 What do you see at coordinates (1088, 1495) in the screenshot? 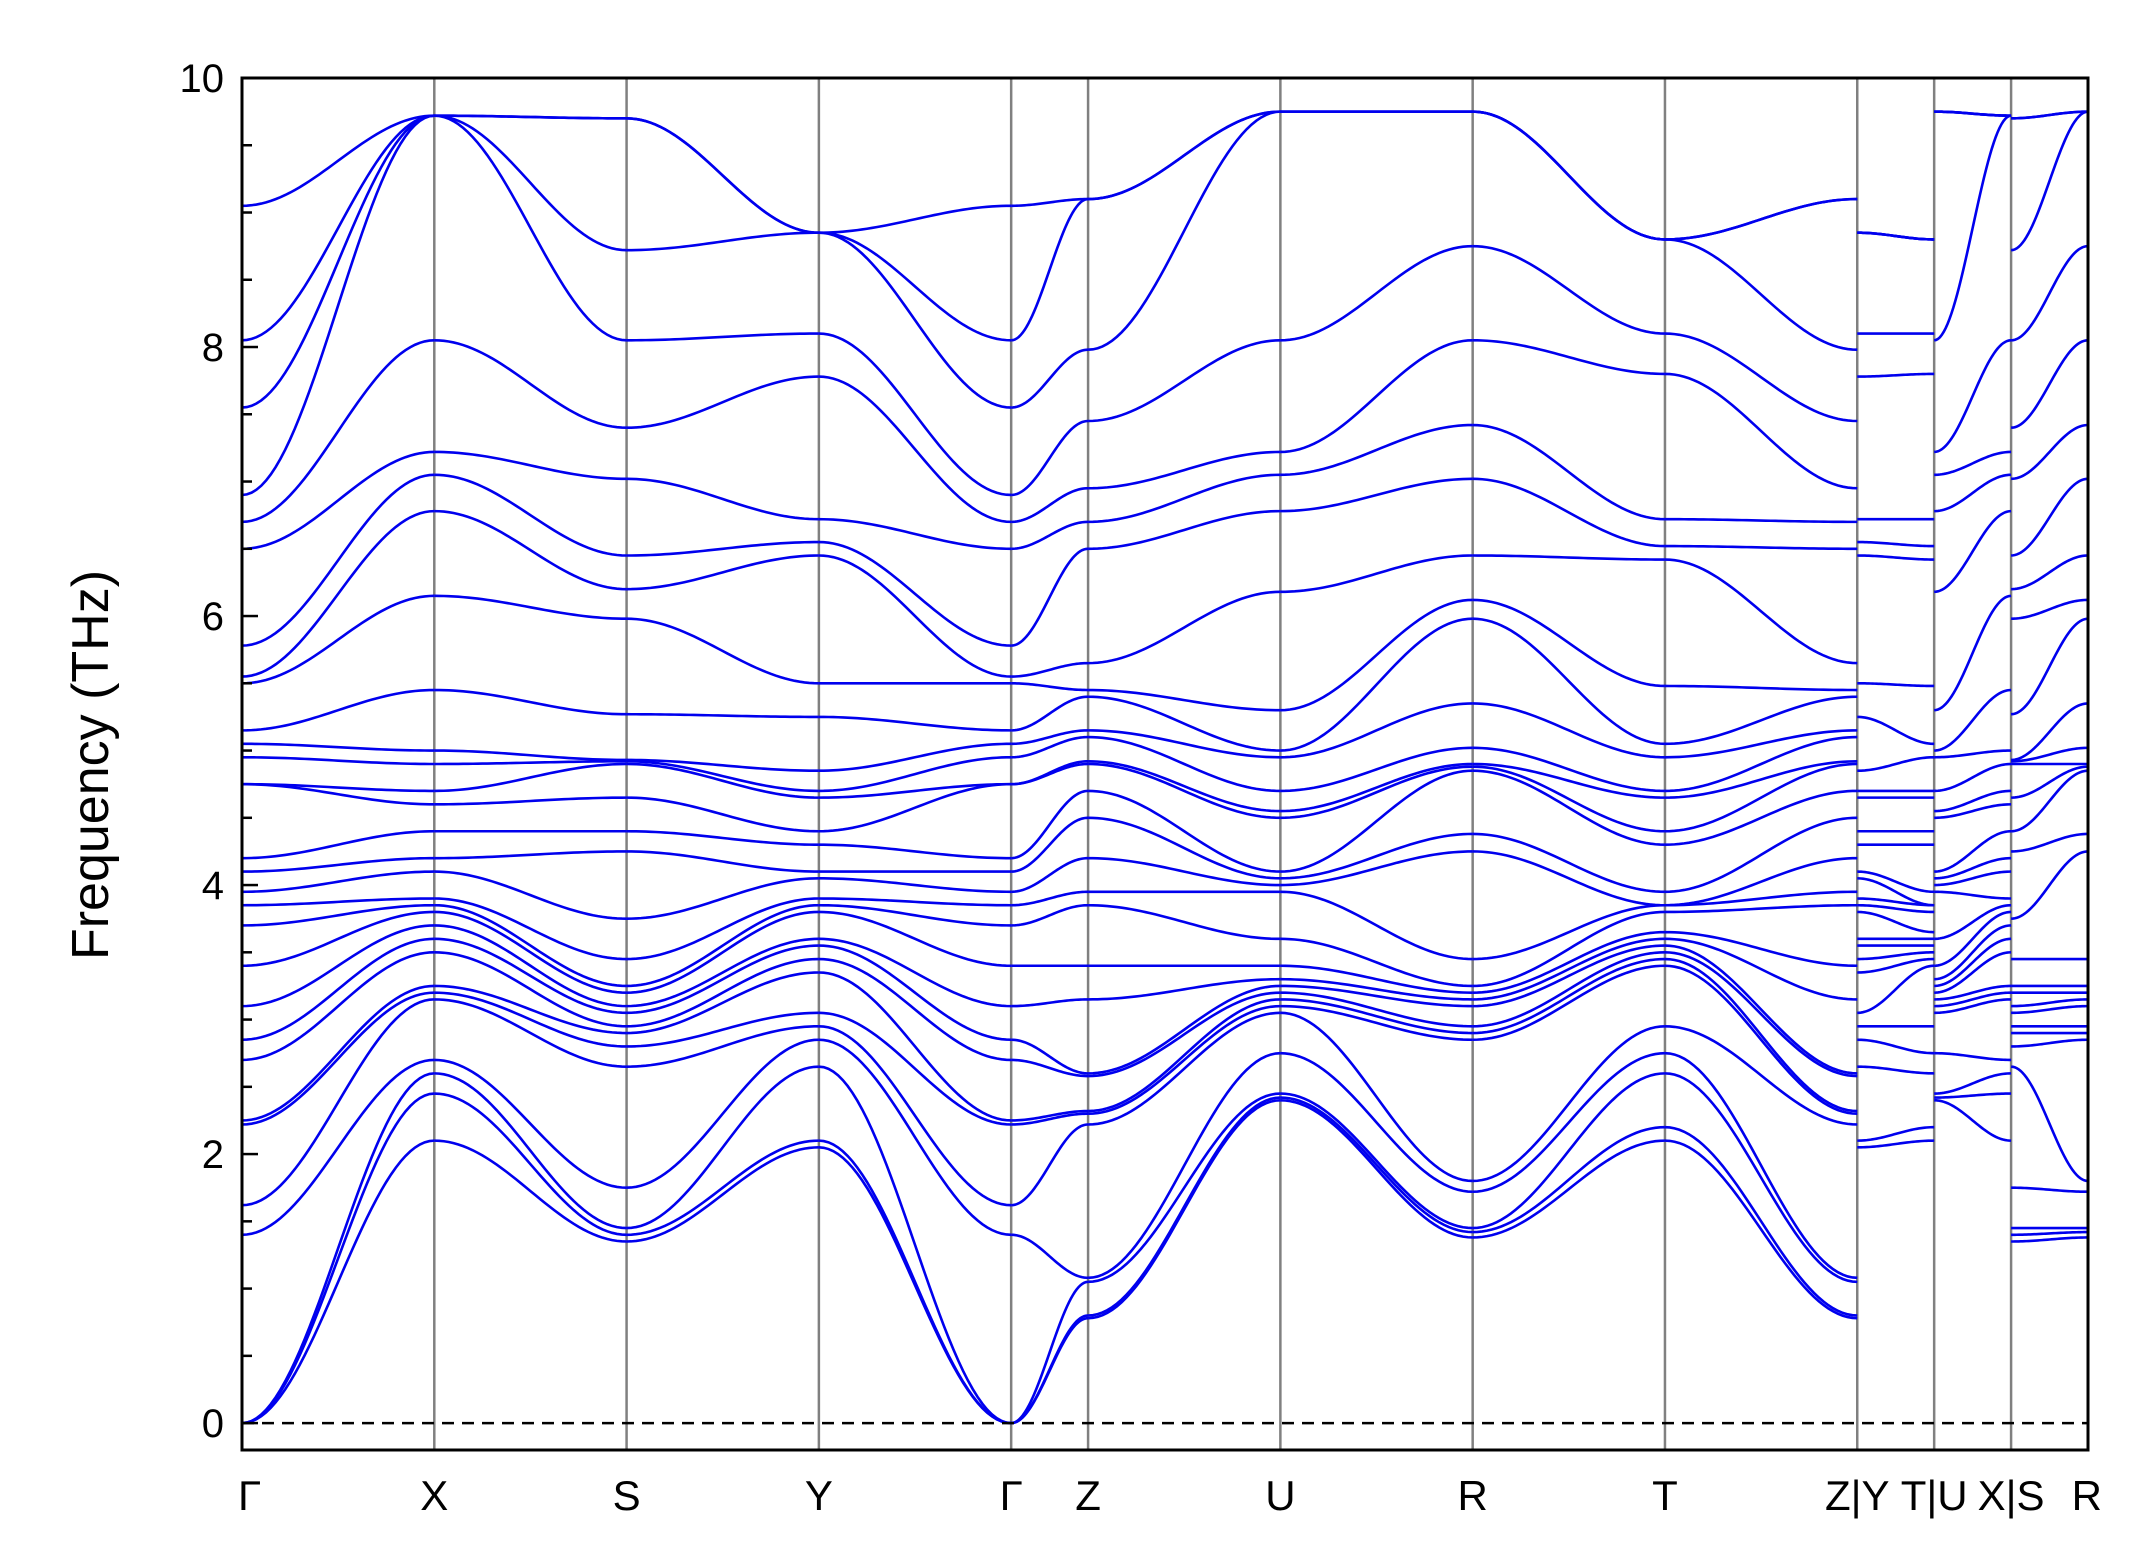
I see `kpoint-label: Z` at bounding box center [1088, 1495].